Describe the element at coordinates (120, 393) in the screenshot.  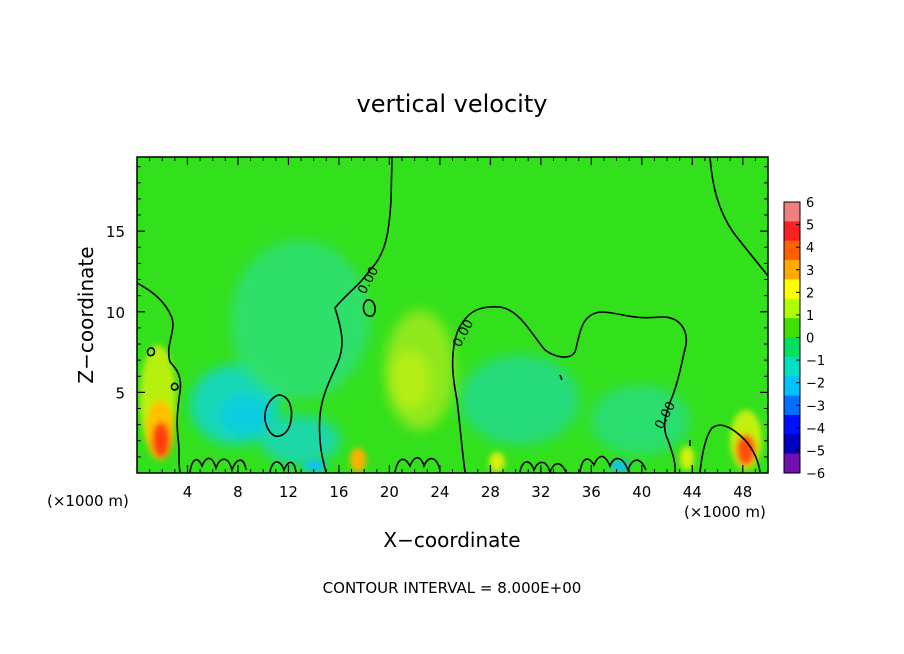
I see `y-tick-label: 5` at that location.